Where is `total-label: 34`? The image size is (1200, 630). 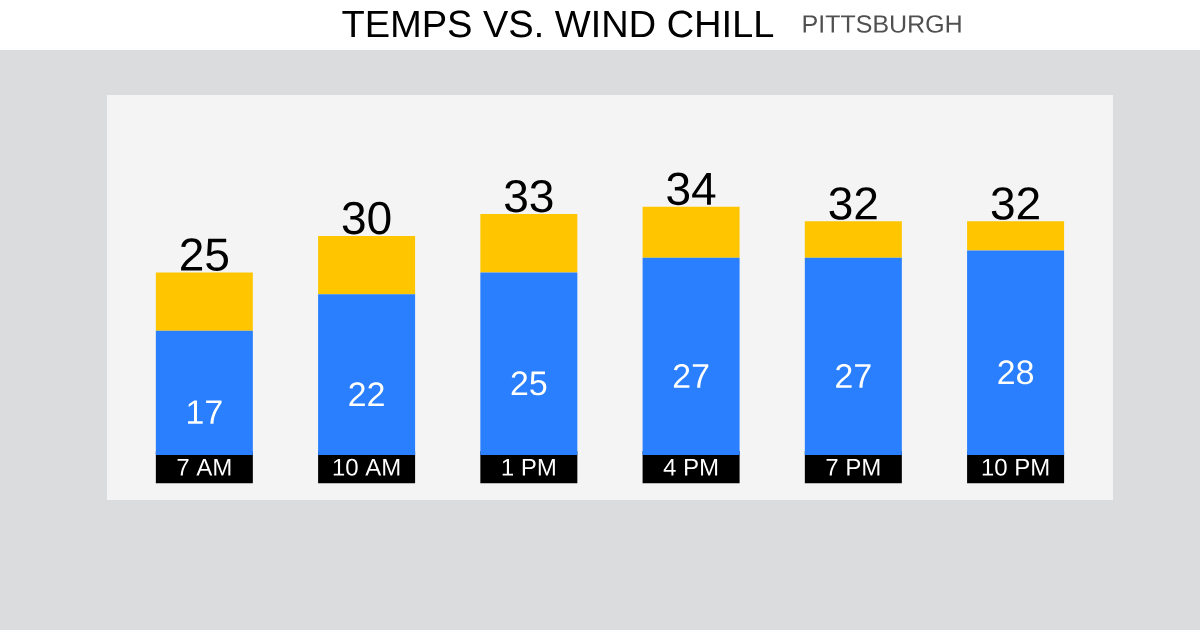
total-label: 34 is located at coordinates (691, 189).